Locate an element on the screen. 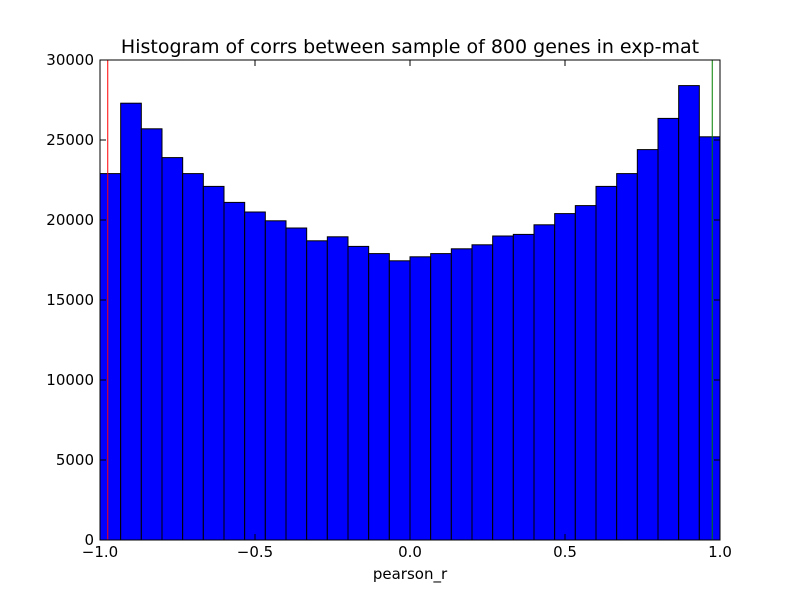 The image size is (800, 600). x-tick-label: 0.5 is located at coordinates (565, 552).